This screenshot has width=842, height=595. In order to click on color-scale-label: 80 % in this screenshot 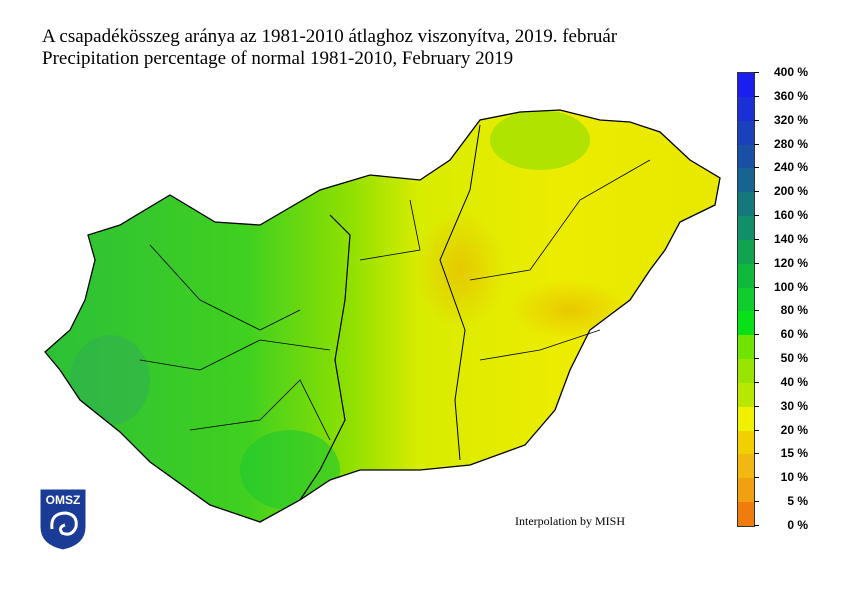, I will do `click(794, 310)`.